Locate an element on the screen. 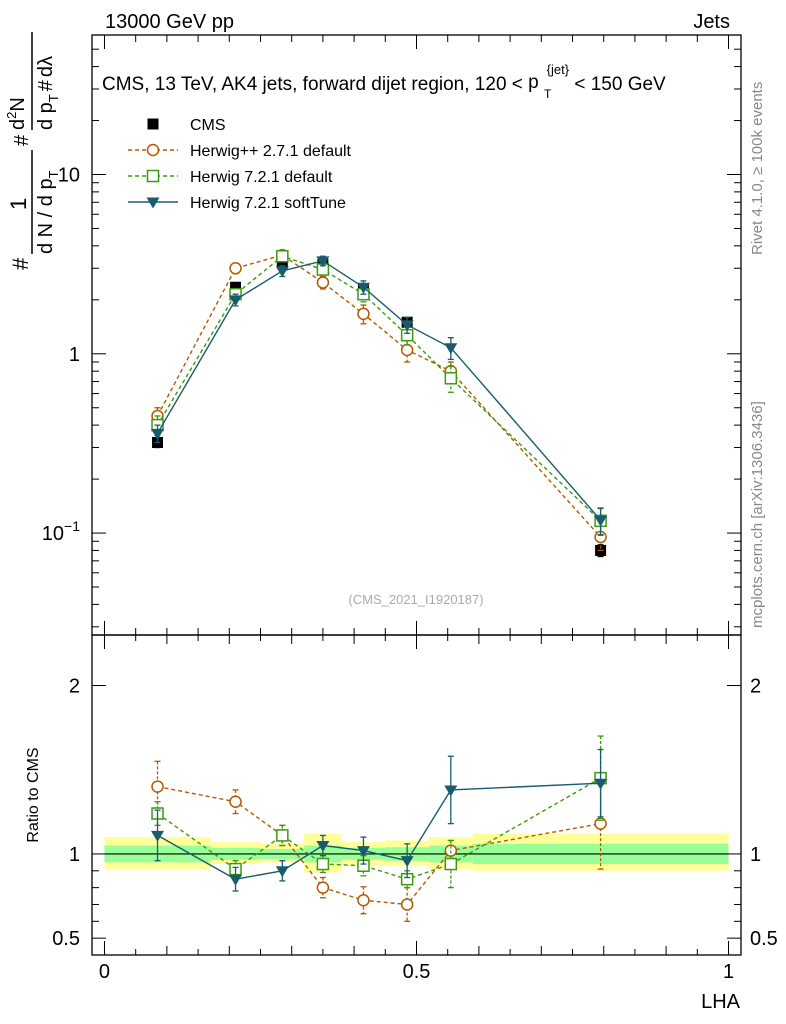 This screenshot has height=1024, width=786. main-y-tick-exponent: −1 is located at coordinates (72, 526).